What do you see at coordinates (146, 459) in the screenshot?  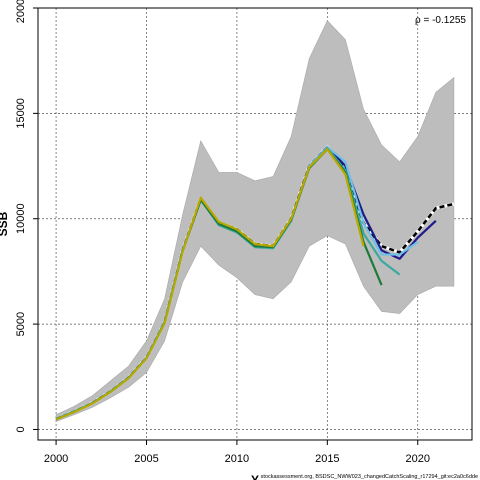 I see `x-tick-label: 2005` at bounding box center [146, 459].